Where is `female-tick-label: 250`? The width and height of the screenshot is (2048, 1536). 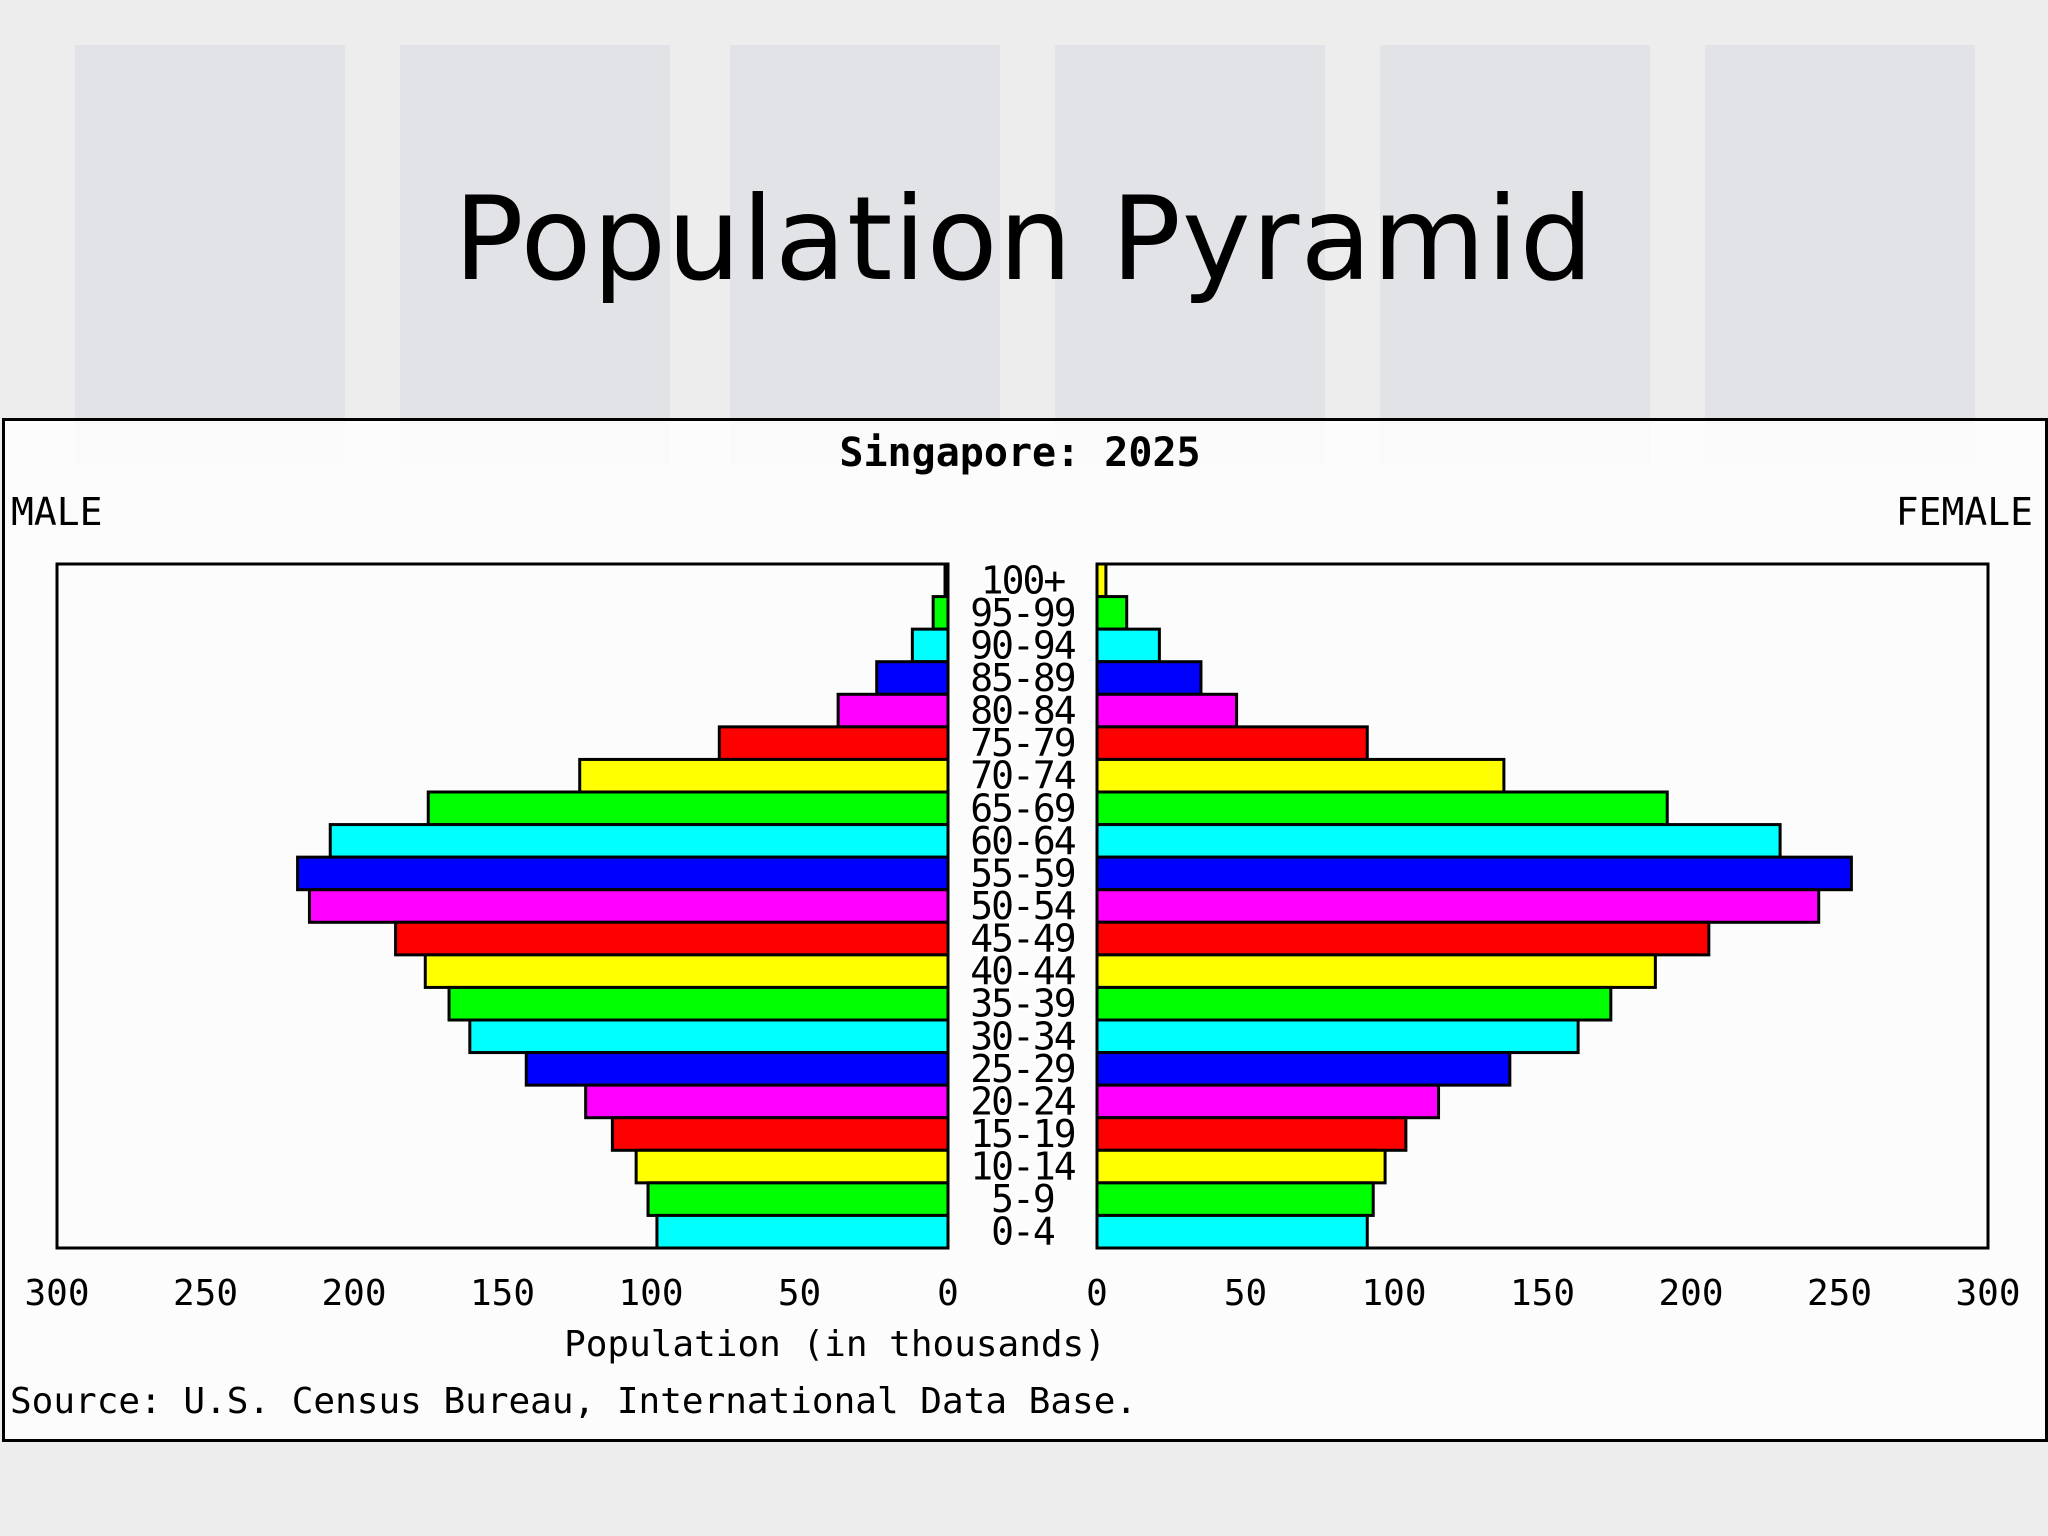
female-tick-label: 250 is located at coordinates (1839, 1293).